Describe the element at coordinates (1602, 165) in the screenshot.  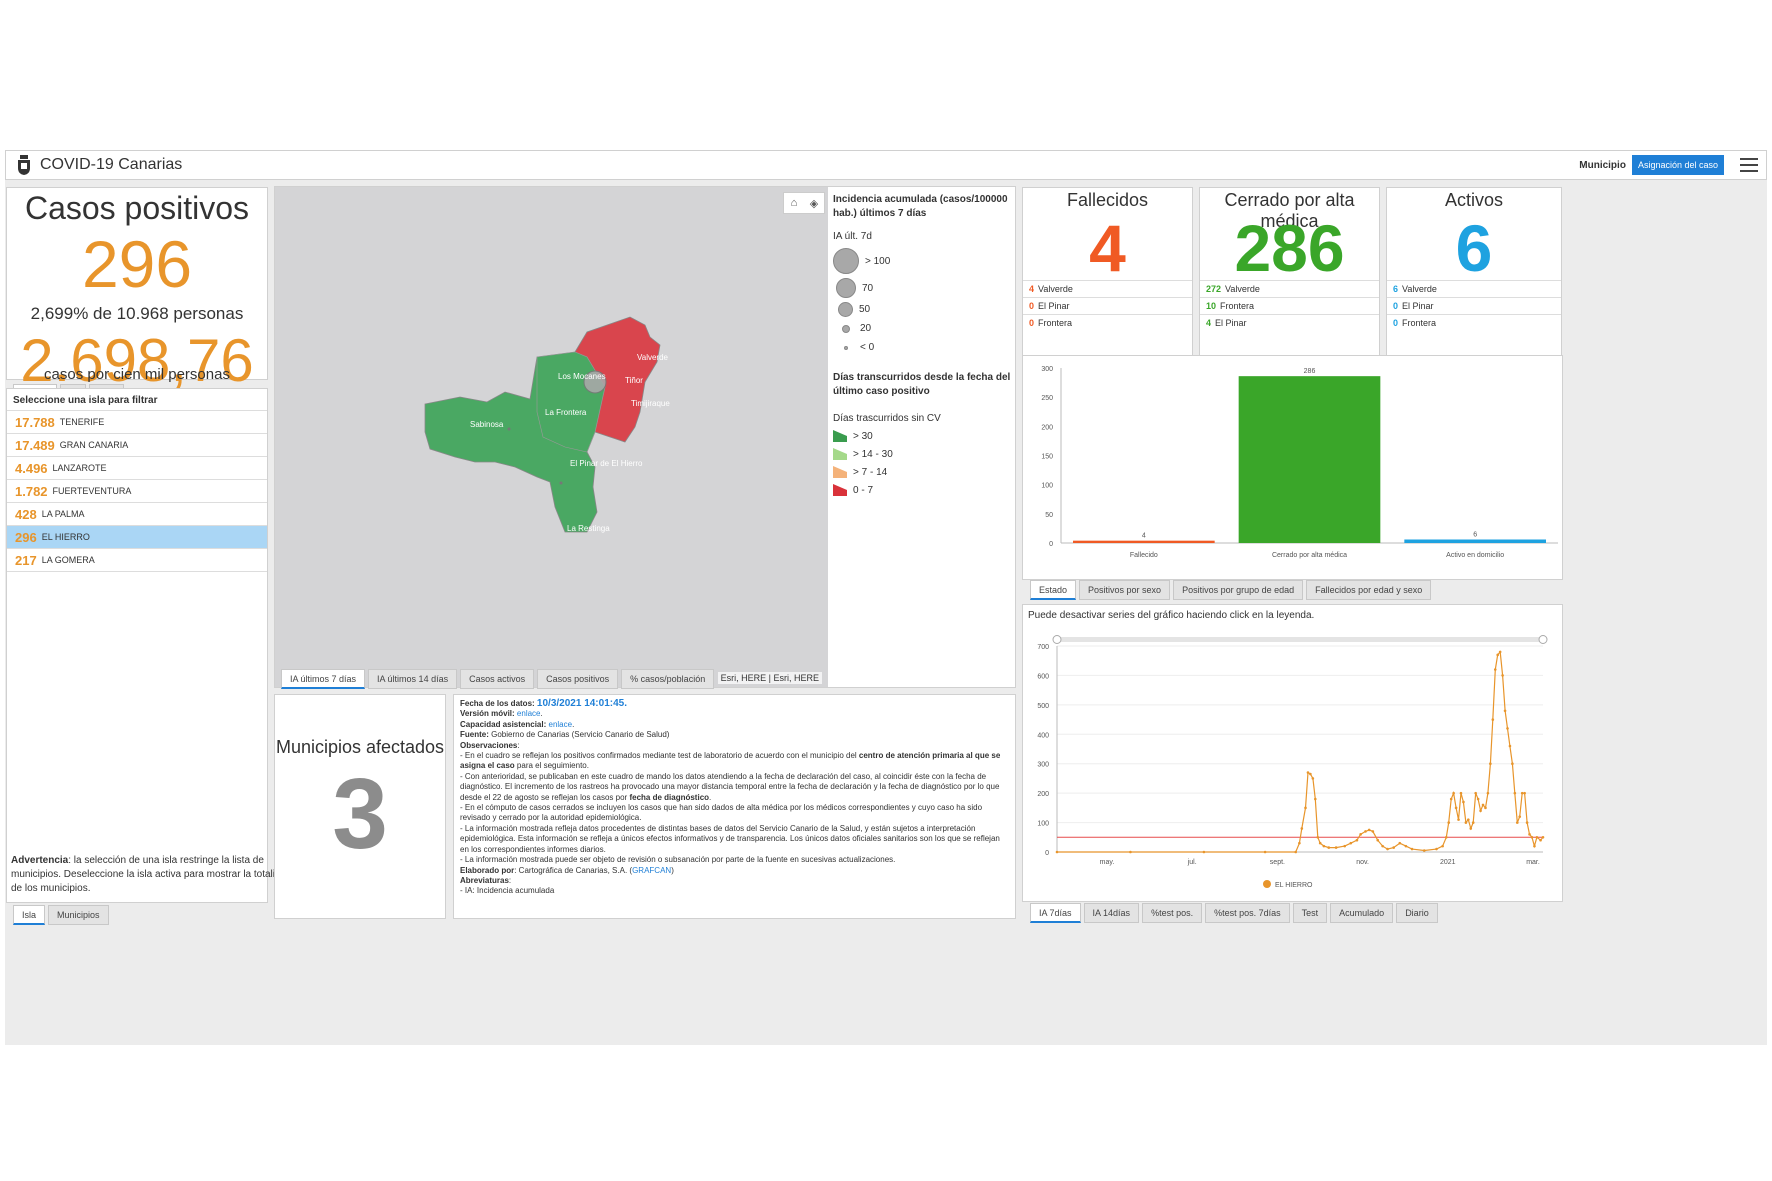
I see `filter-label: Municipio` at that location.